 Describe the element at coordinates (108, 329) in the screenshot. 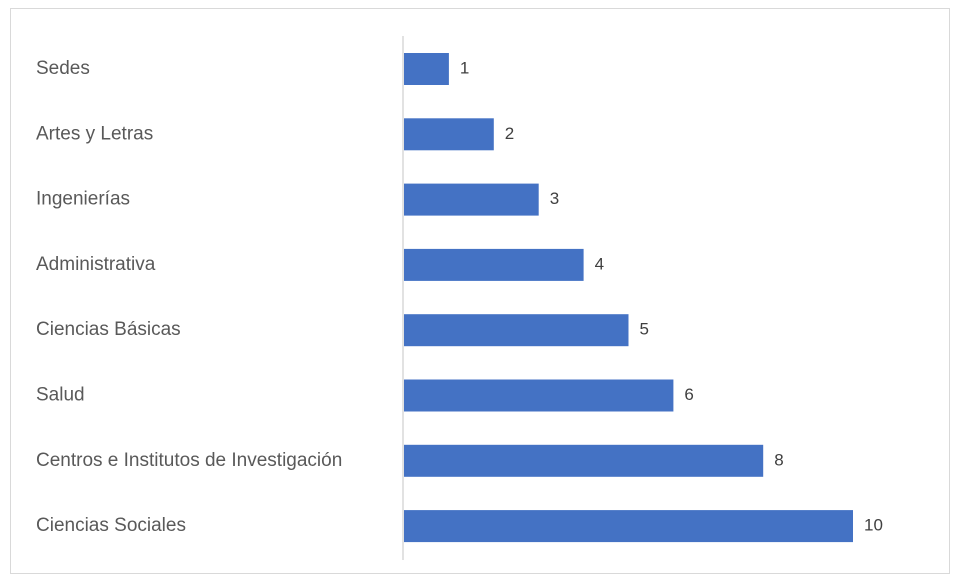

I see `category-label-5: Ciencias Básicas` at that location.